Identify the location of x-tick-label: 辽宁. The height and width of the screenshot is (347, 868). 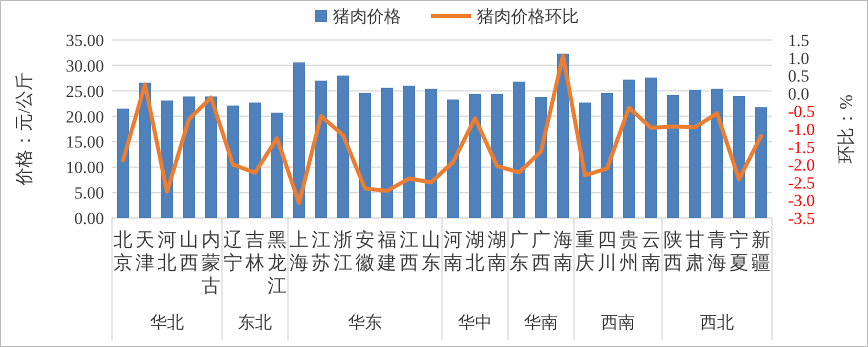
(233, 252).